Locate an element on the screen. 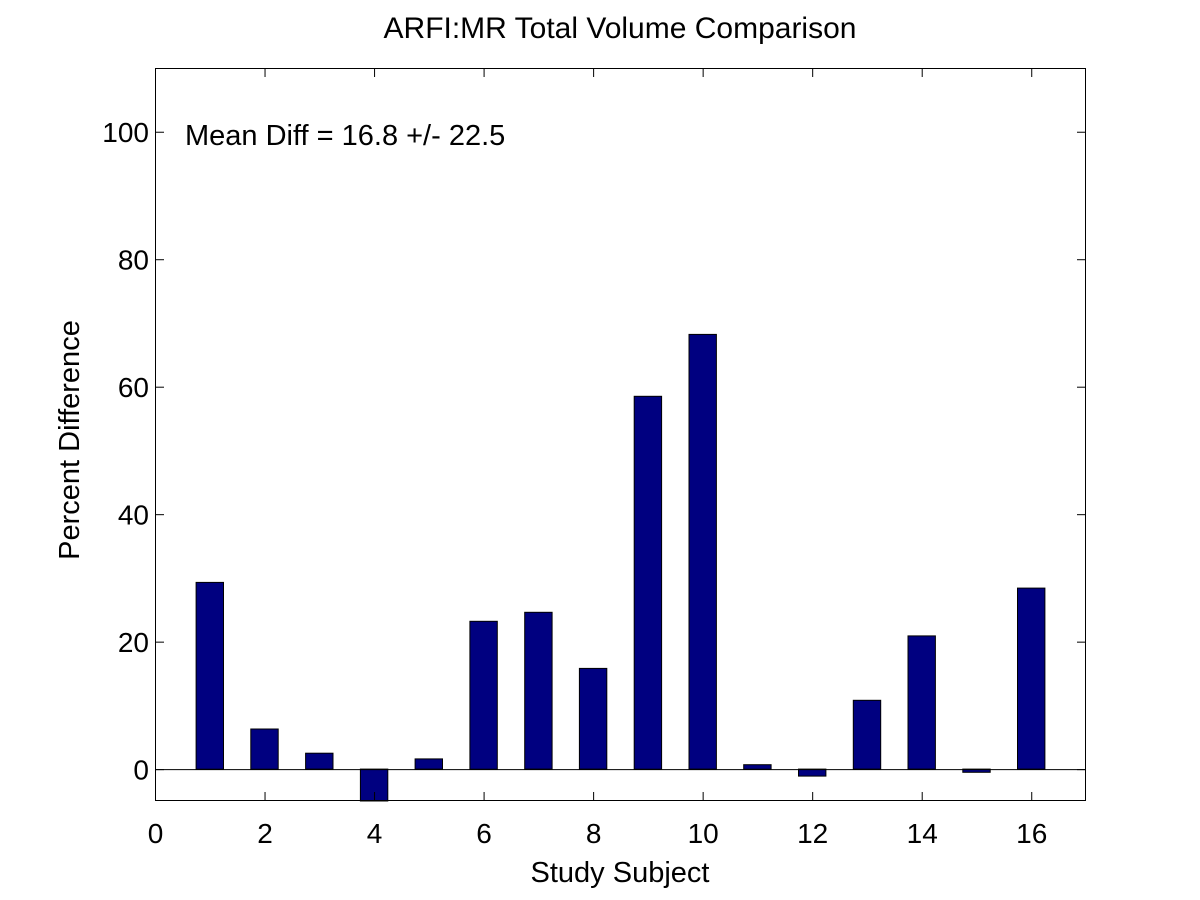 This screenshot has width=1200, height=900. x-tick-label: 0 is located at coordinates (156, 833).